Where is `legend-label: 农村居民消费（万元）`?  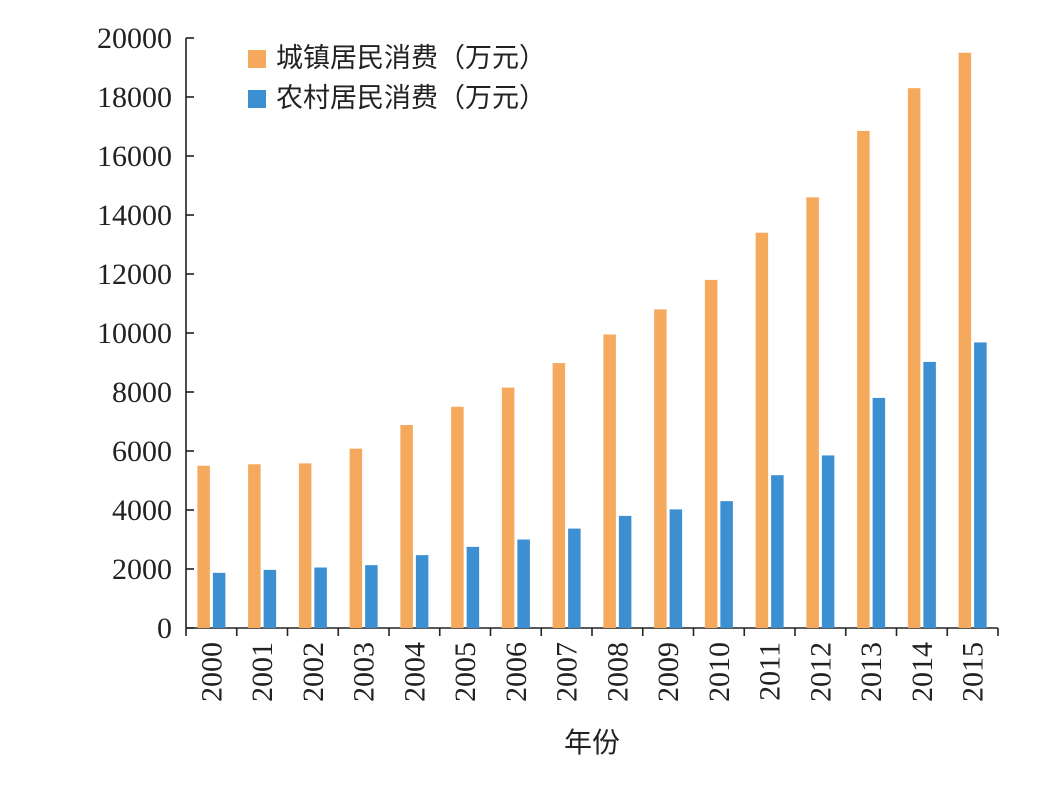 legend-label: 农村居民消费（万元） is located at coordinates (411, 98).